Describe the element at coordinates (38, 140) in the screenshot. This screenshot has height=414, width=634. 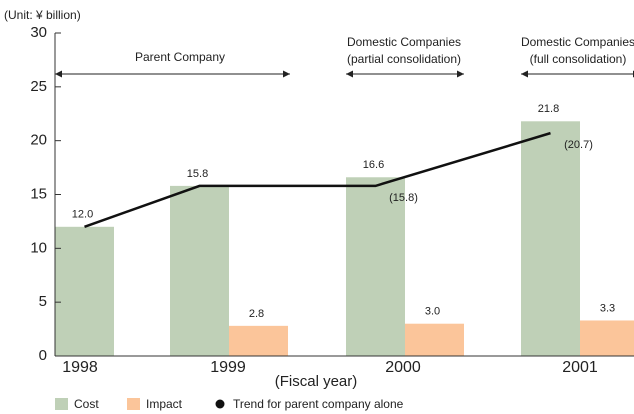
I see `y-tick-label: 20` at that location.